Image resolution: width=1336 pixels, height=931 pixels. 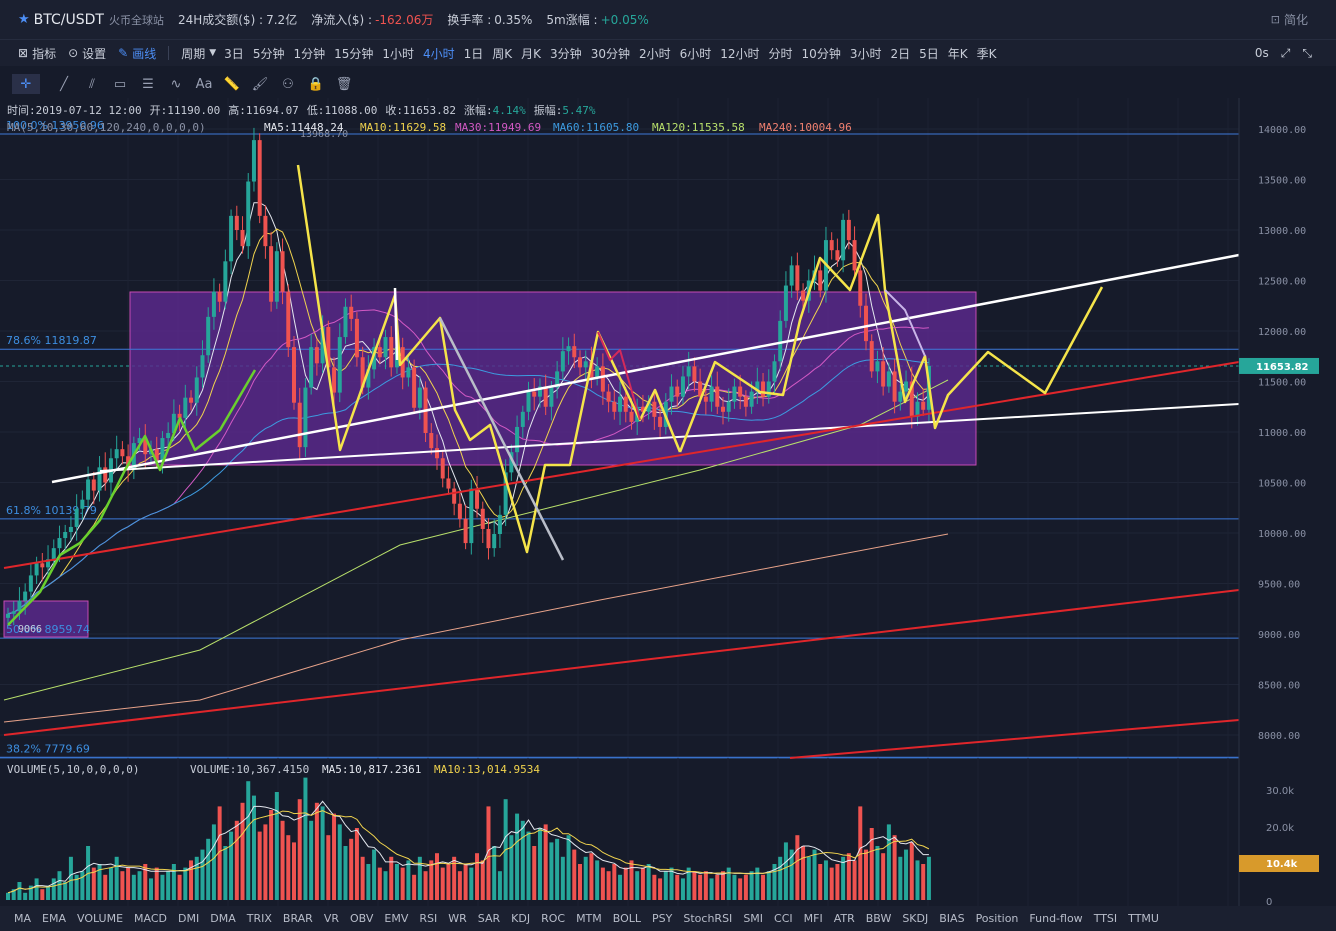 I want to click on indicator-position: Position, so click(x=997, y=918).